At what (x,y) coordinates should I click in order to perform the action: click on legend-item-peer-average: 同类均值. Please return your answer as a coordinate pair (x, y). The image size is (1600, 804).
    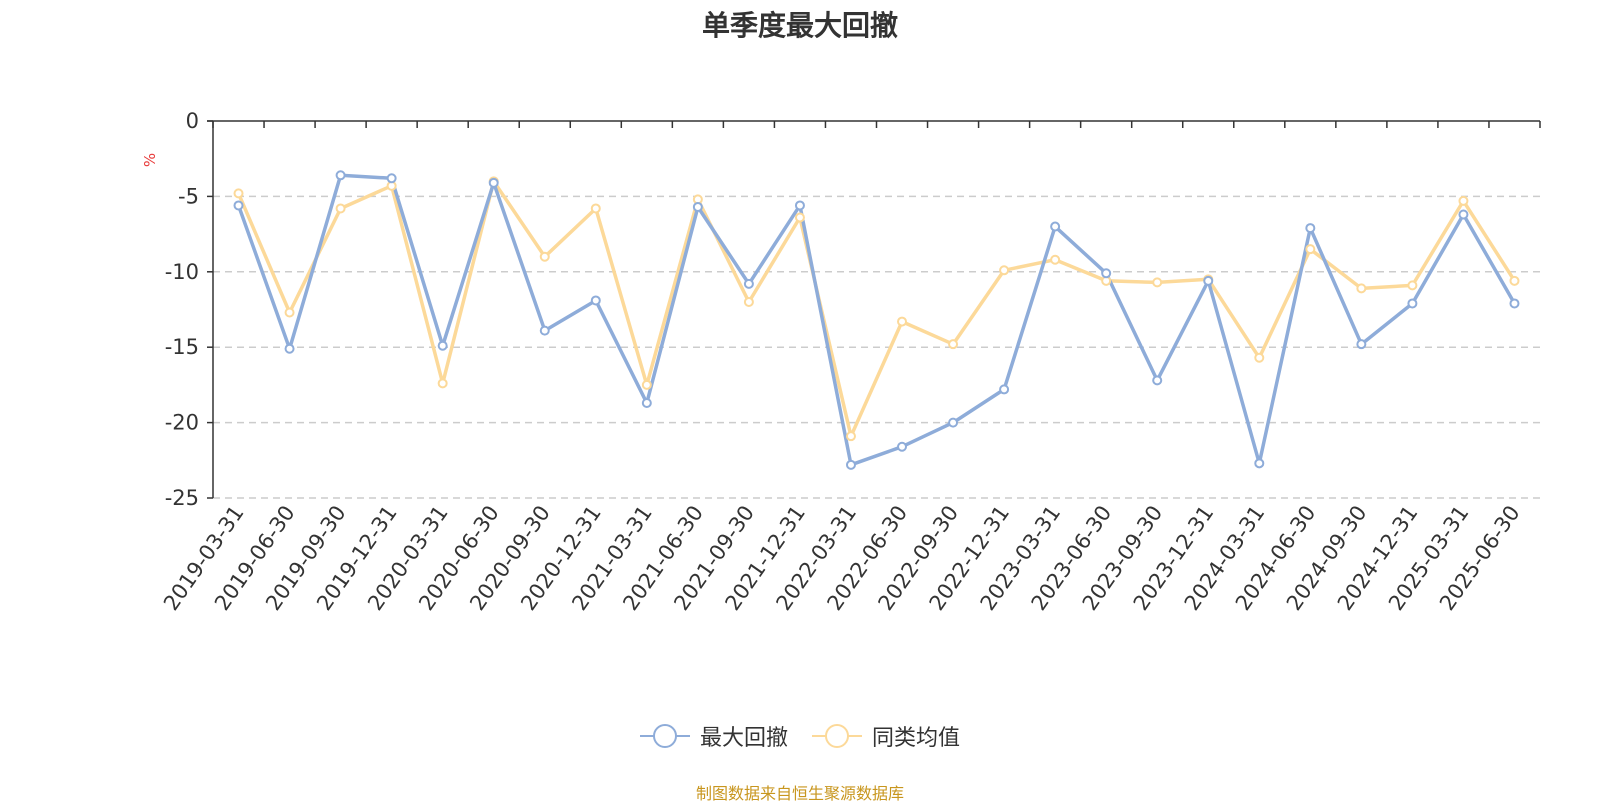
    Looking at the image, I should click on (886, 736).